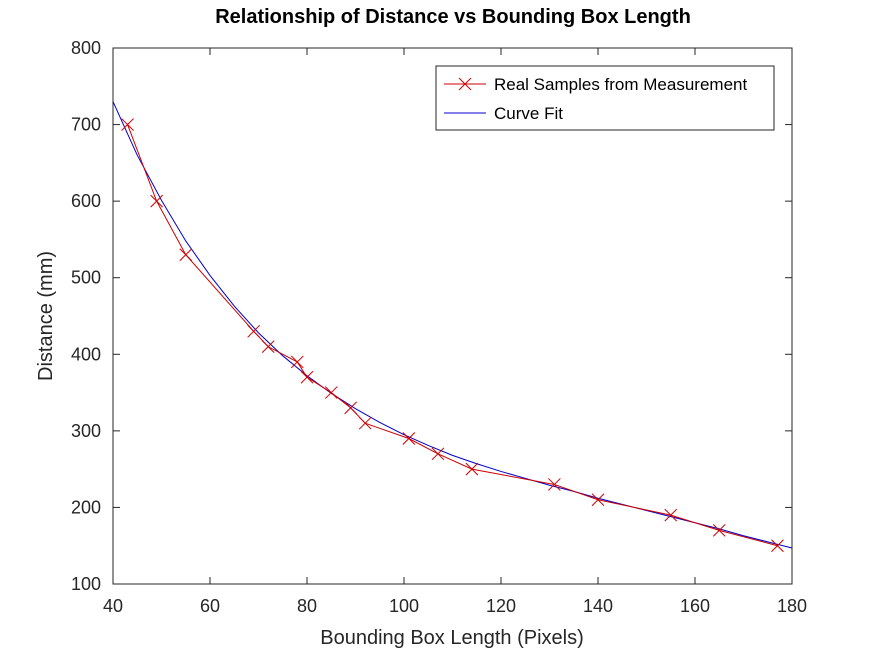 Image resolution: width=875 pixels, height=656 pixels. I want to click on y-axis-label: Distance (mm), so click(46, 316).